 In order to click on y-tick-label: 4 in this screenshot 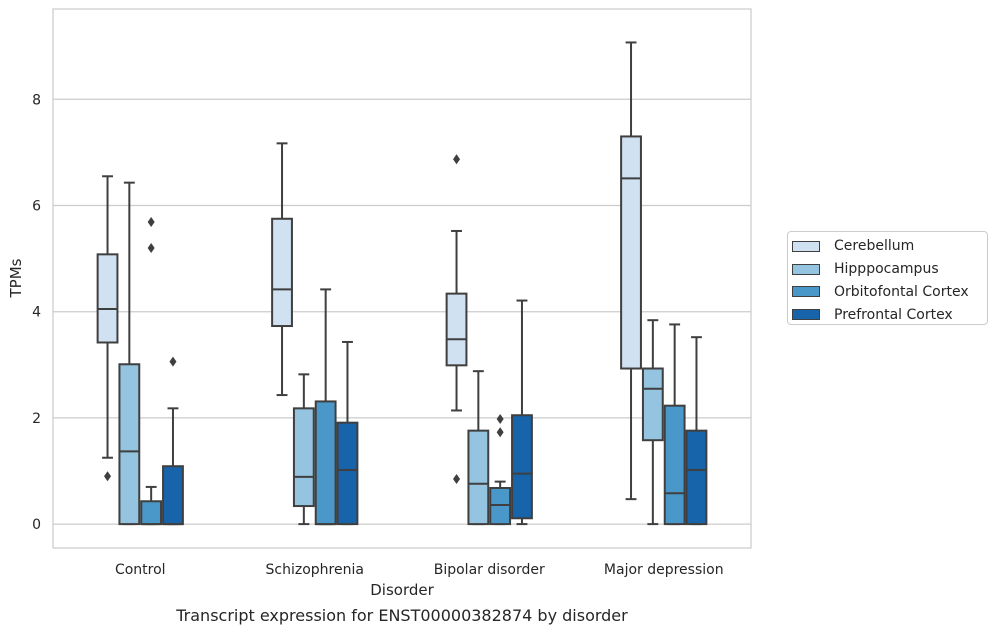, I will do `click(36, 313)`.